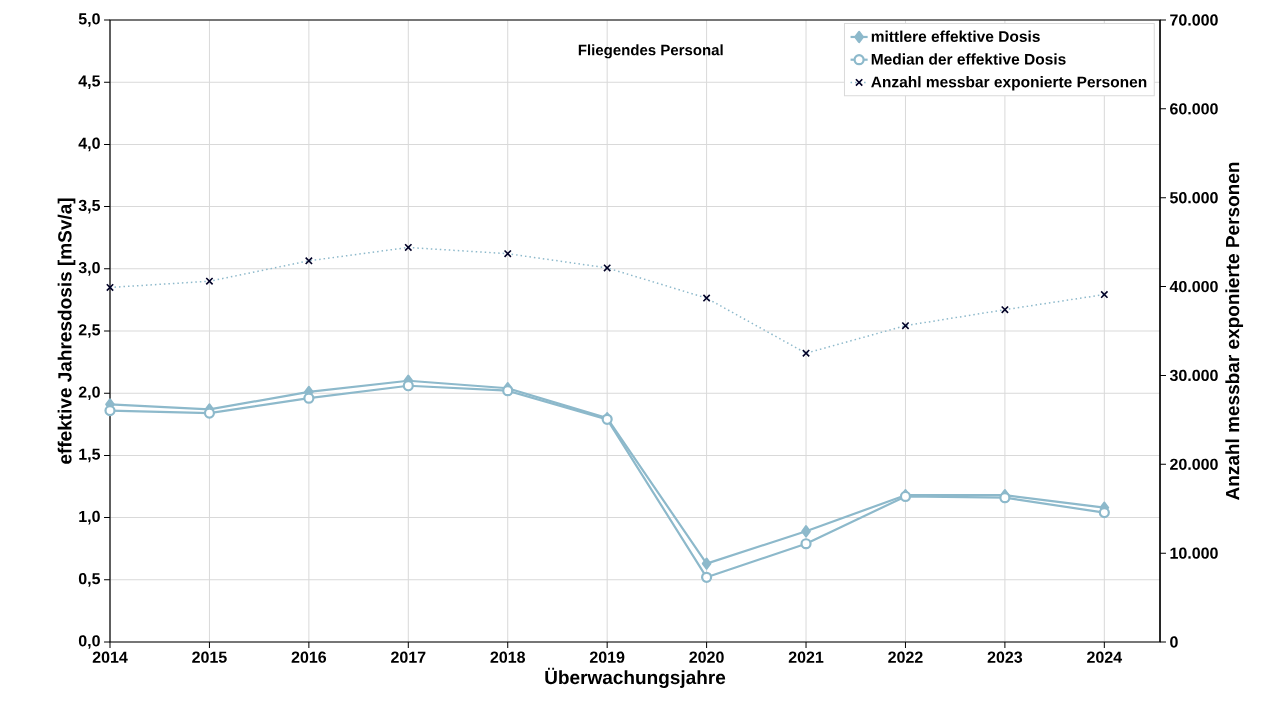  What do you see at coordinates (1234, 331) in the screenshot?
I see `y2-axis-title: Anzahl messbar exponierte Personen` at bounding box center [1234, 331].